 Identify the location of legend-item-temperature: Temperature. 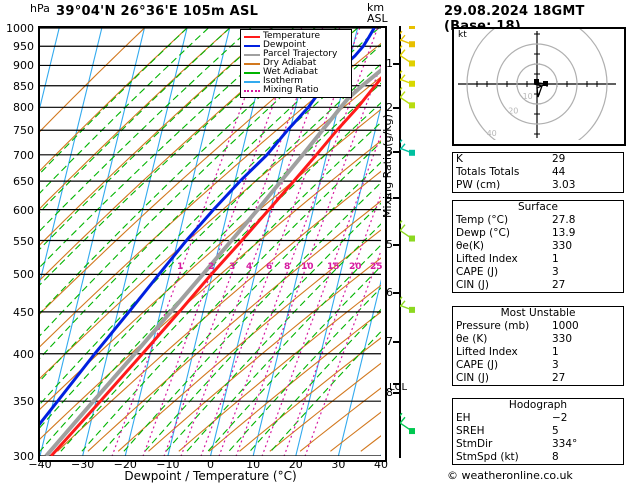
(296, 36).